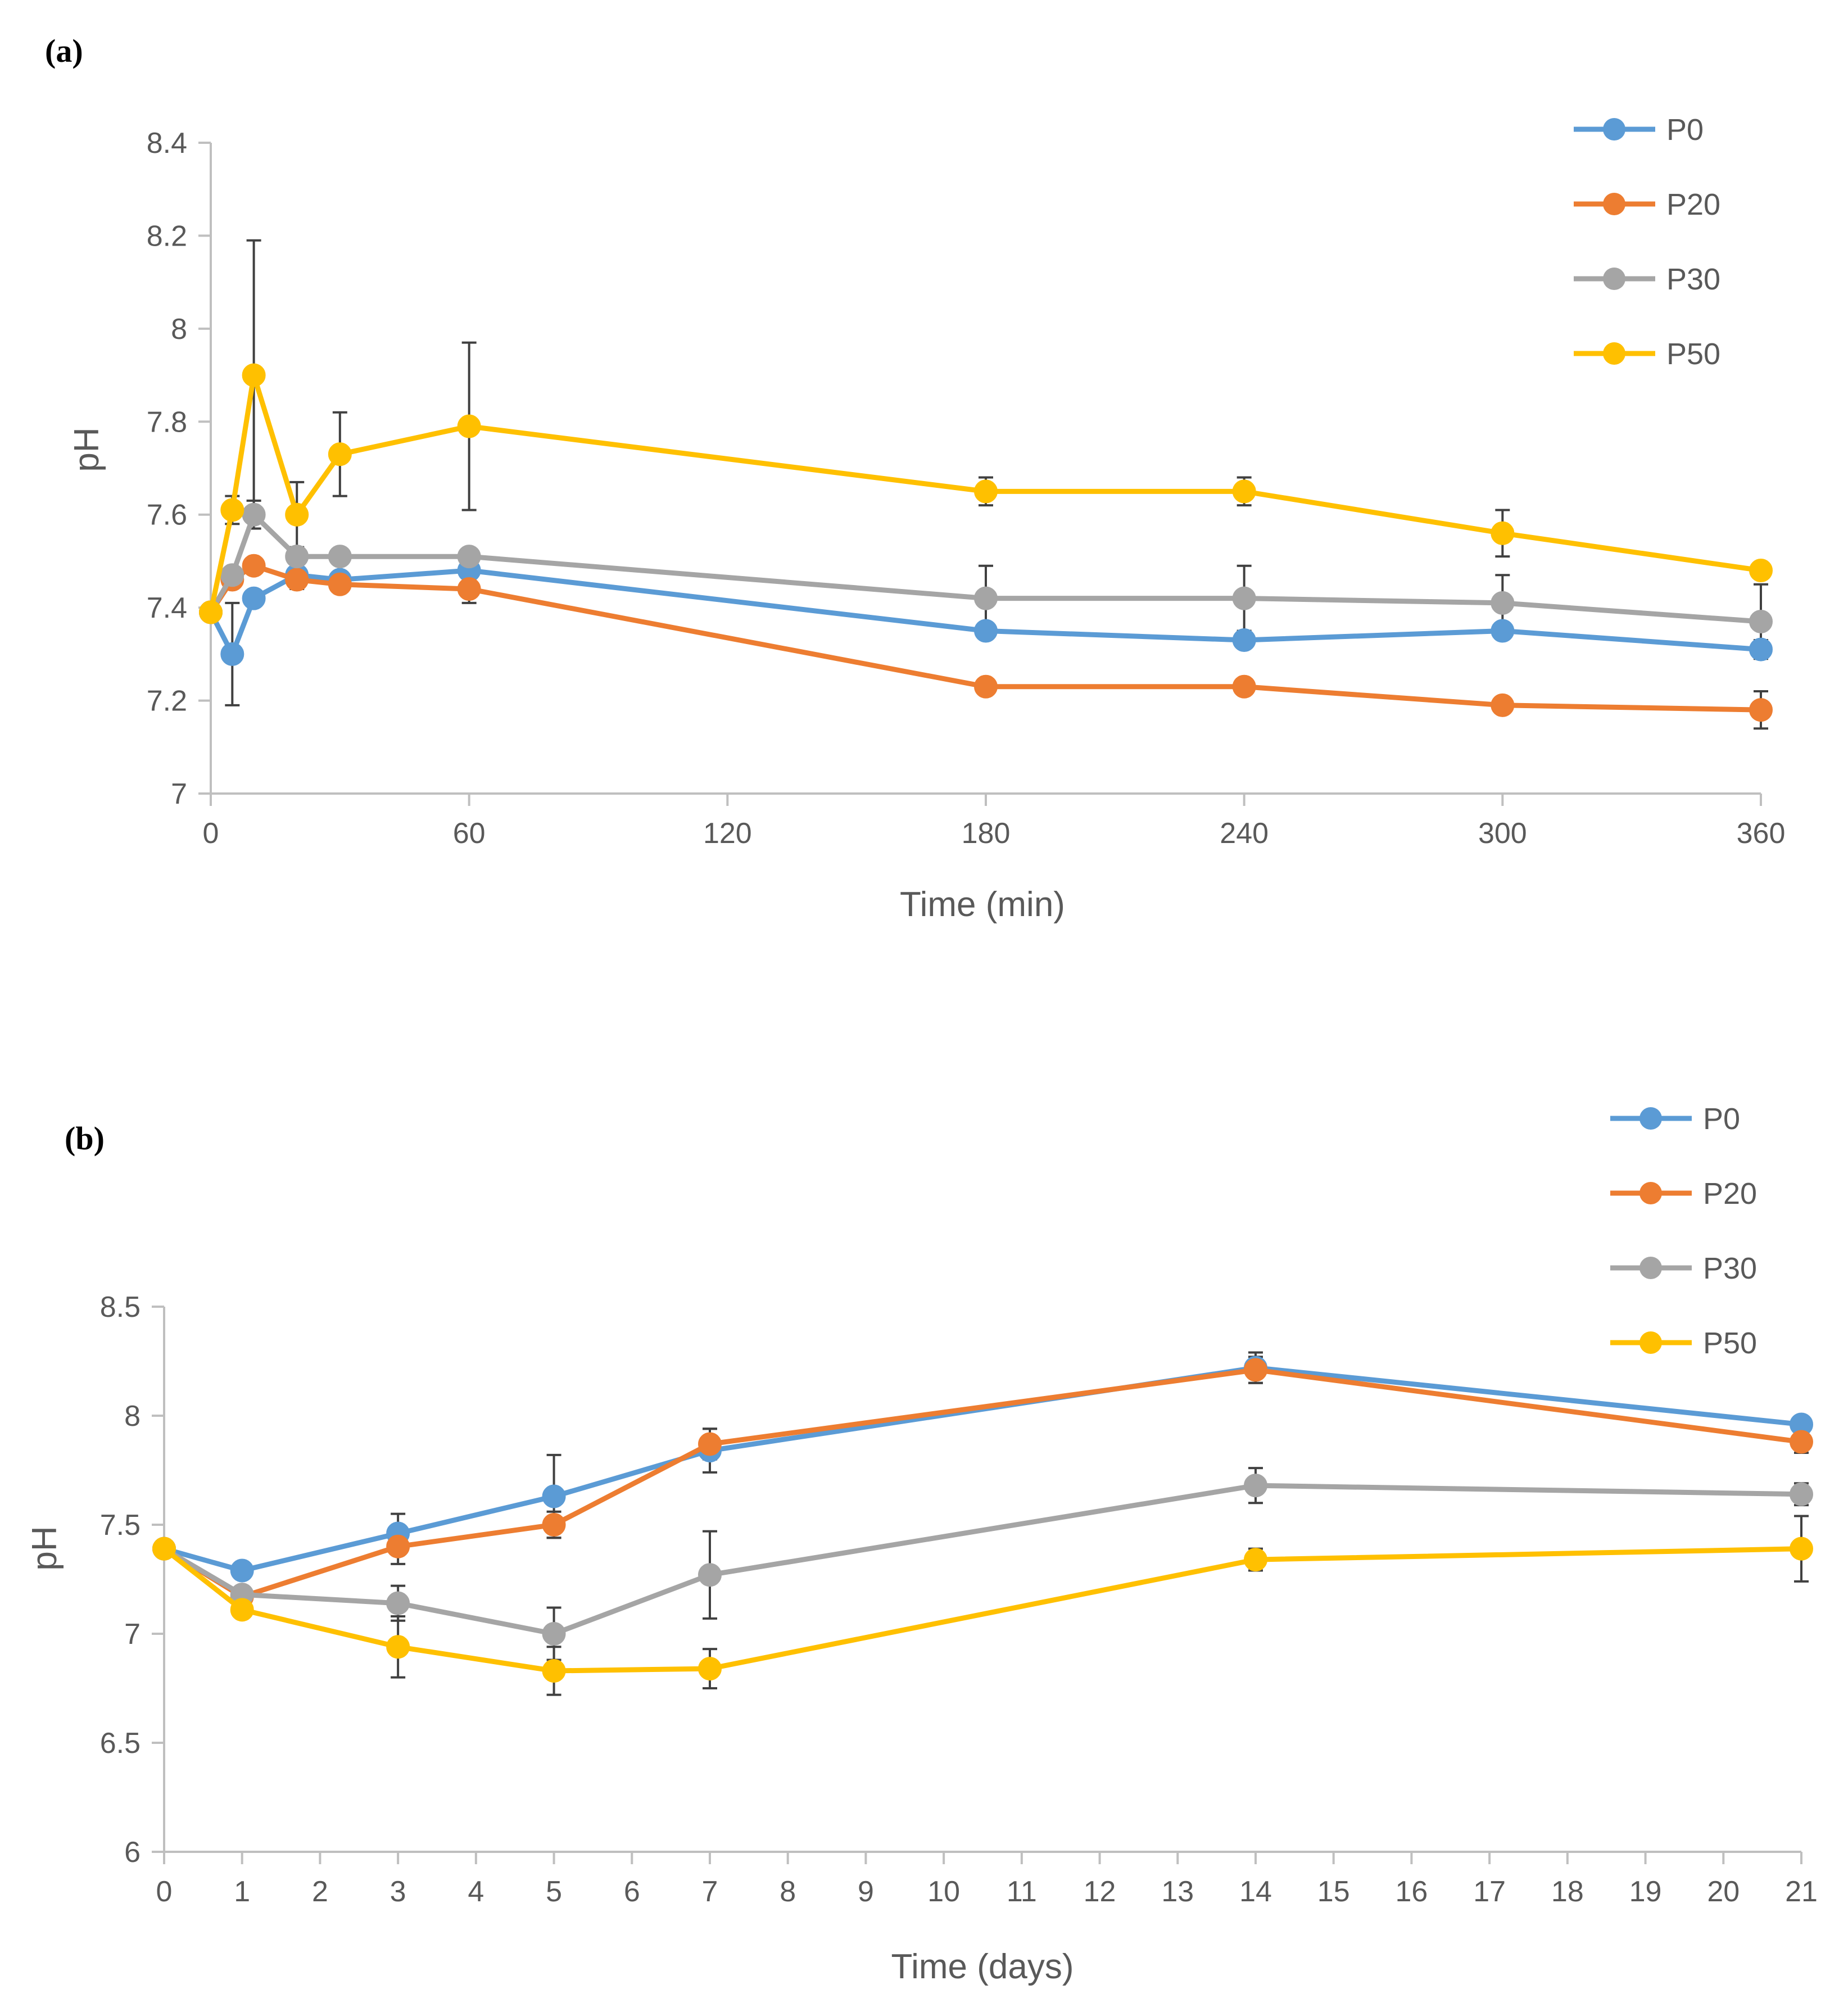 This screenshot has width=1848, height=2012. What do you see at coordinates (1177, 1891) in the screenshot?
I see `x-tick-label: 13` at bounding box center [1177, 1891].